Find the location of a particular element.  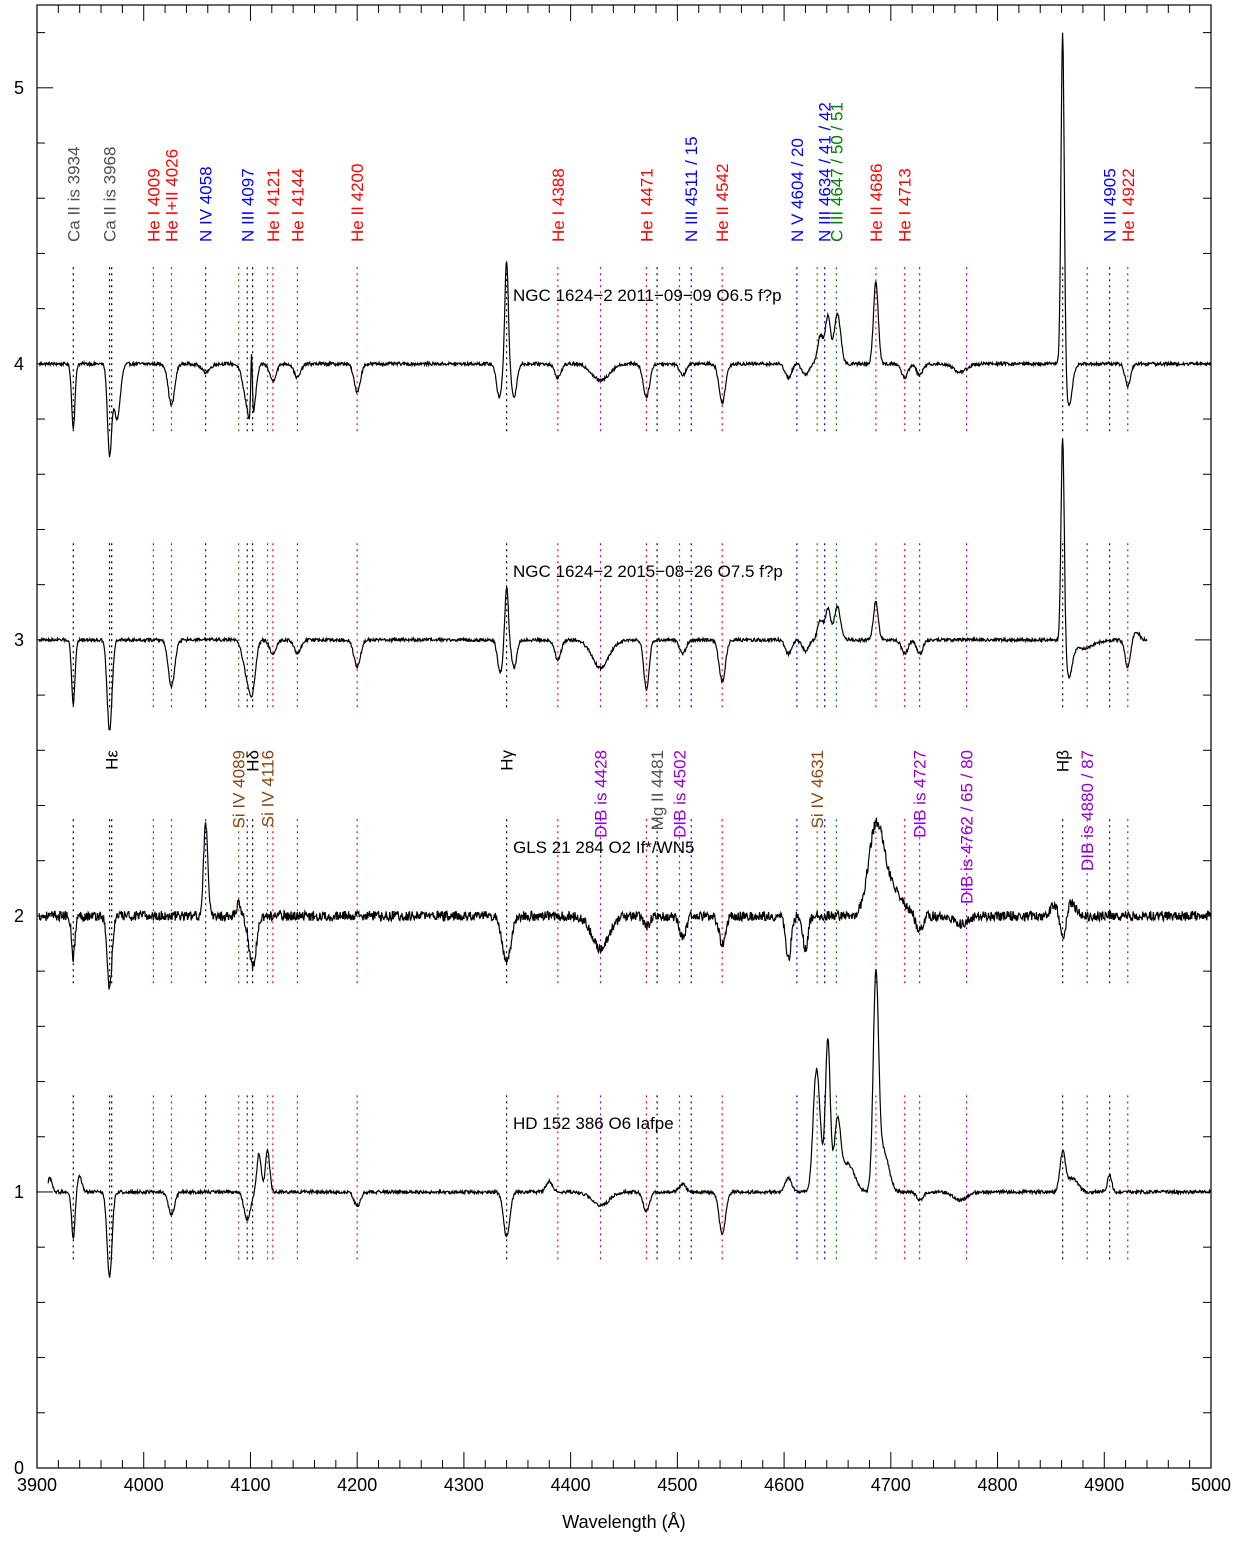

top-line-label: He I+II 4026 is located at coordinates (171, 195).